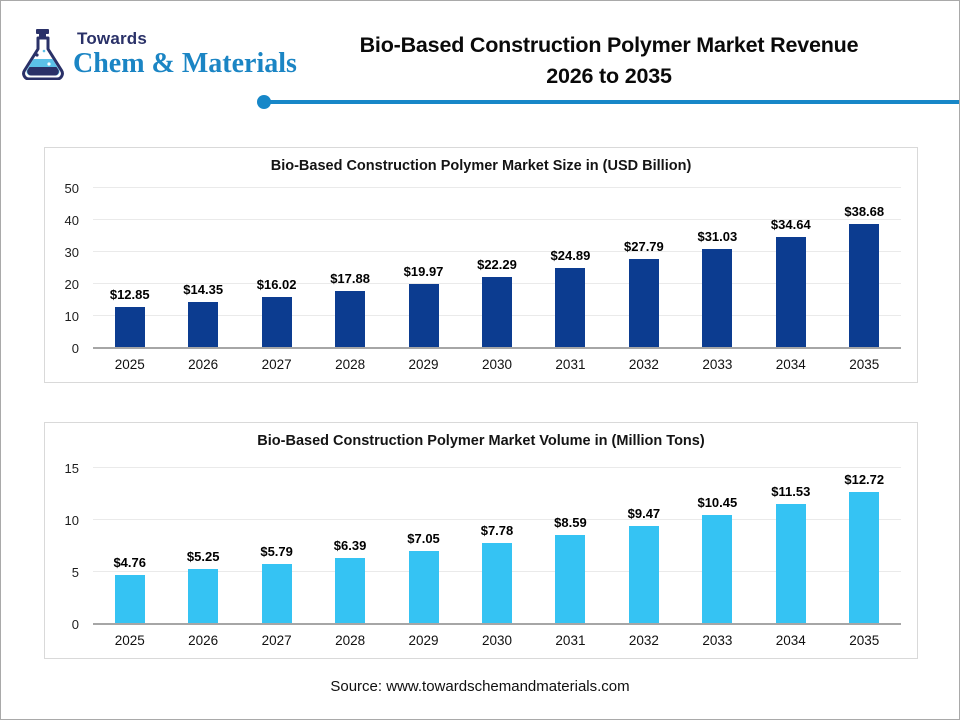 Image resolution: width=960 pixels, height=720 pixels. Describe the element at coordinates (129, 562) in the screenshot. I see `bar-value-label: $4.76` at that location.